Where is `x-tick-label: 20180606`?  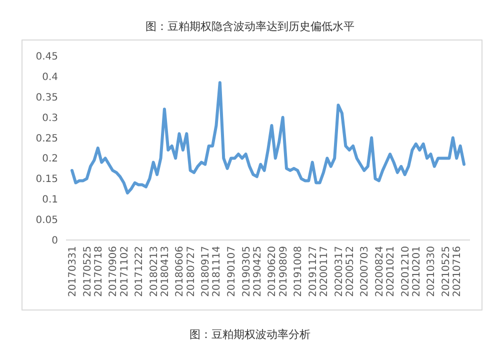 x-tick-label: 20180606 is located at coordinates (180, 271).